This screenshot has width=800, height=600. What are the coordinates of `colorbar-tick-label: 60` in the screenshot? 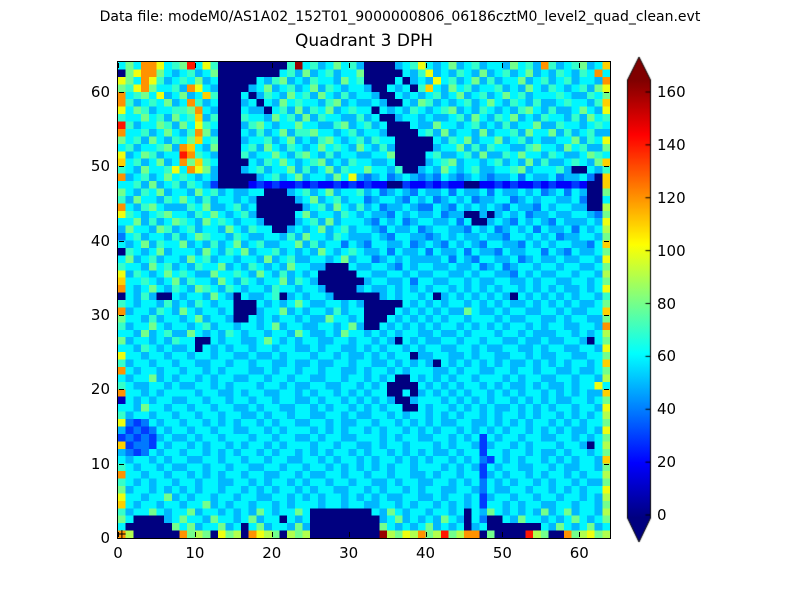 It's located at (667, 356).